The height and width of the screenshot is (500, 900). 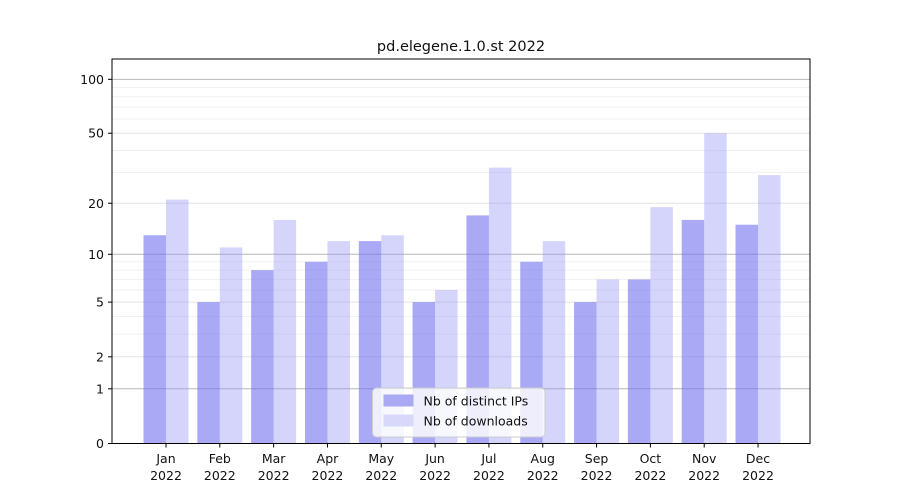 I want to click on legend-label-downloads: Nb of downloads, so click(x=476, y=421).